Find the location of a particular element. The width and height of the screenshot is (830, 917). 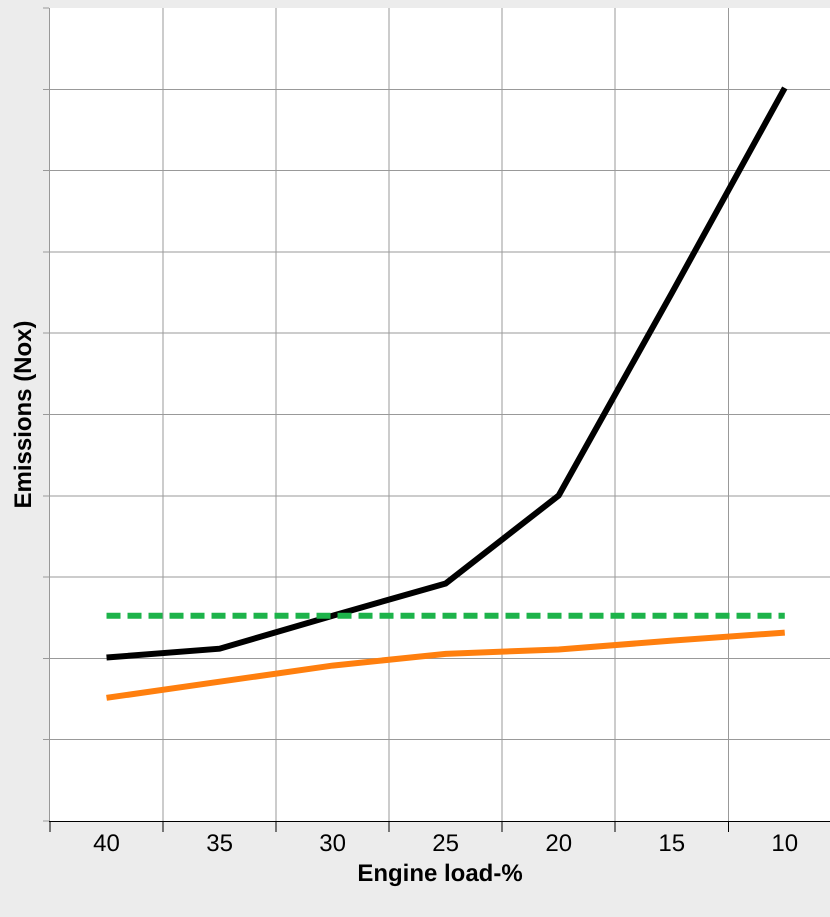

x-tick-label: 25 is located at coordinates (445, 843).